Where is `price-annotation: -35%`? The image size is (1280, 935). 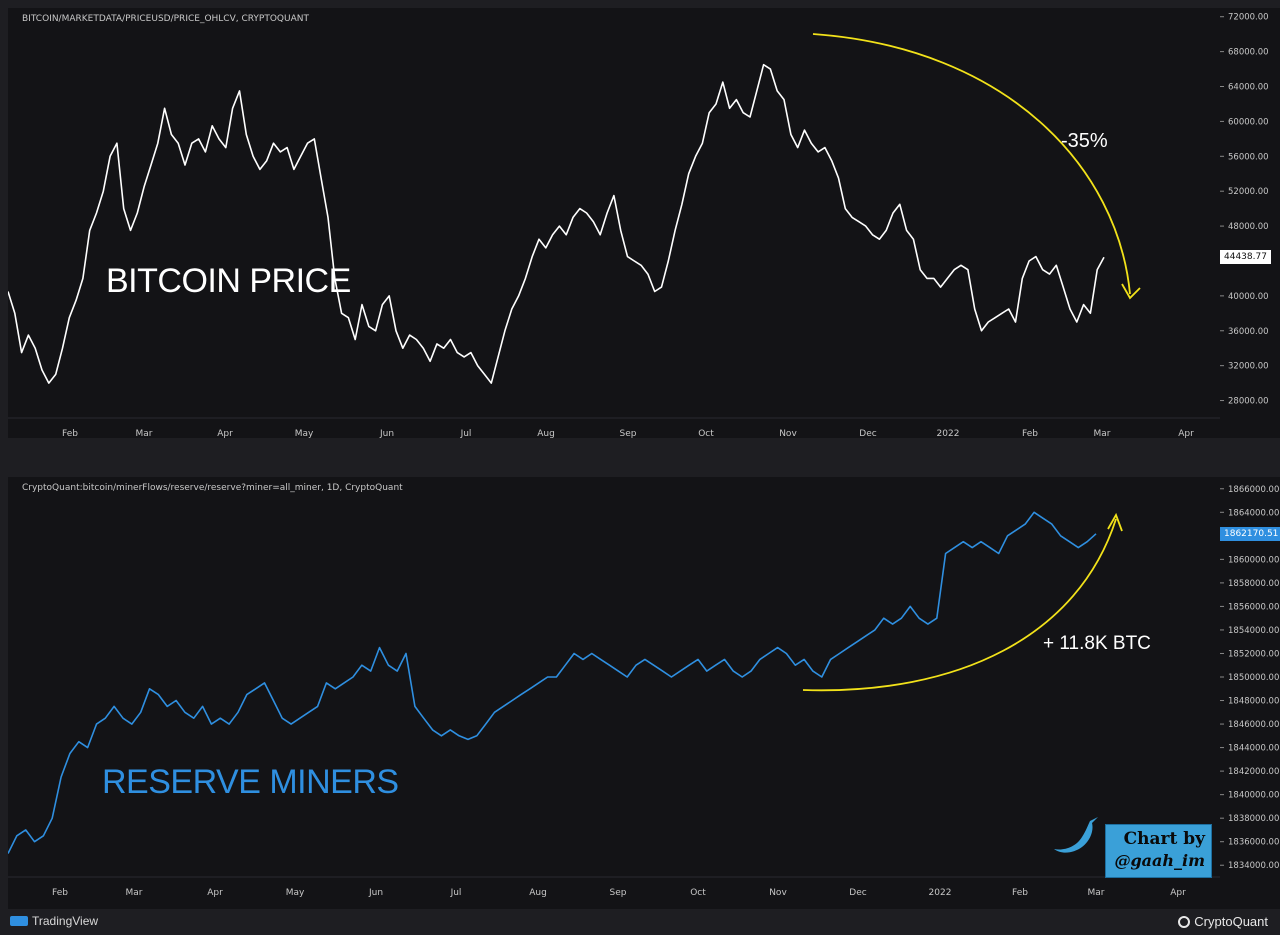
price-annotation: -35% is located at coordinates (1084, 141).